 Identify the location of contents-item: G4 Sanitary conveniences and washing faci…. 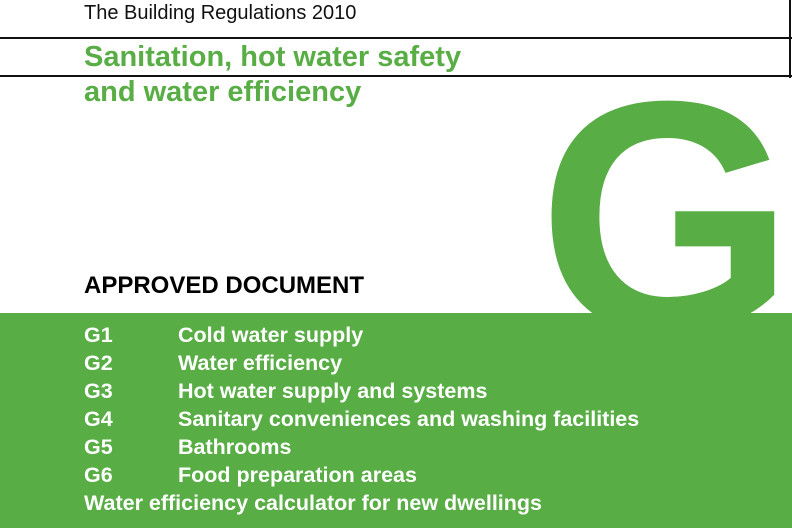
(361, 419).